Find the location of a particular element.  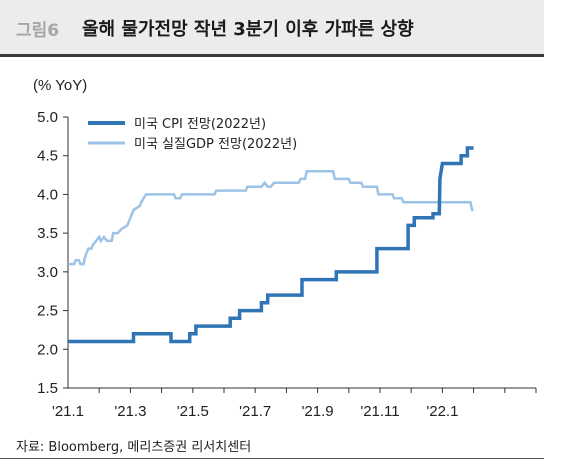

x-tick-label: '21.5 is located at coordinates (193, 411).